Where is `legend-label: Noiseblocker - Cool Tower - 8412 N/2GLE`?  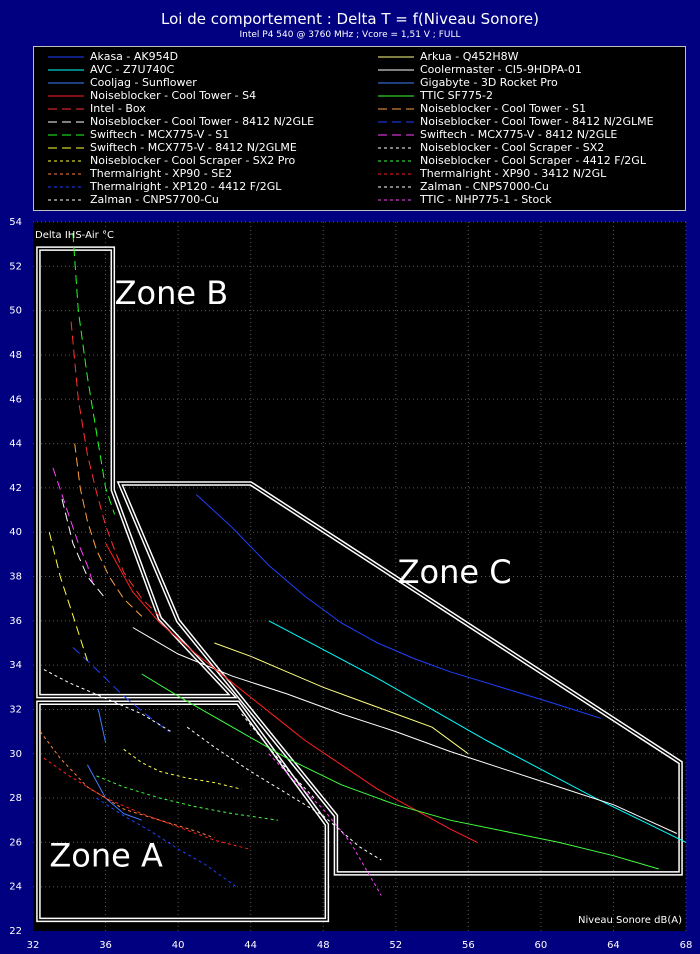
legend-label: Noiseblocker - Cool Tower - 8412 N/2GLE is located at coordinates (202, 121).